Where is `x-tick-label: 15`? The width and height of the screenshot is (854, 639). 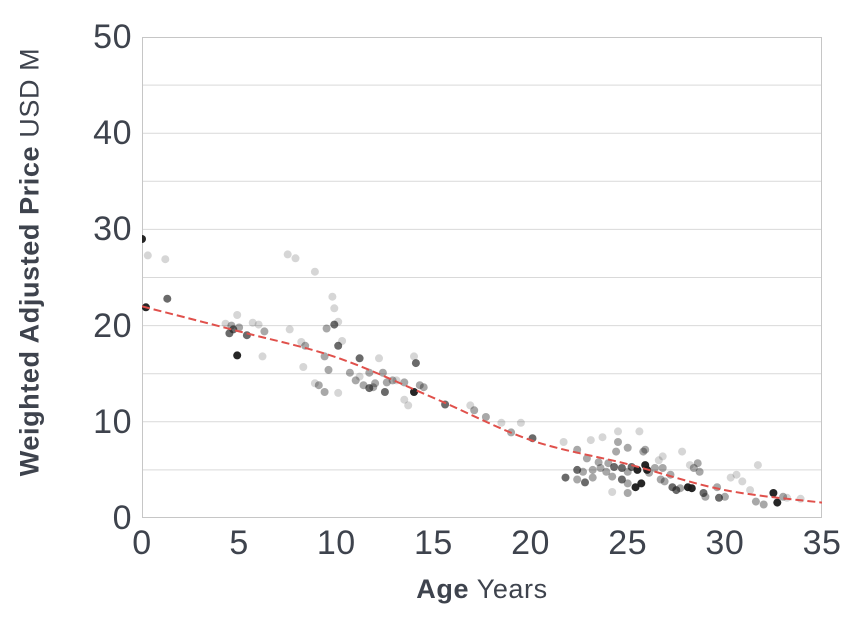
x-tick-label: 15 is located at coordinates (433, 543).